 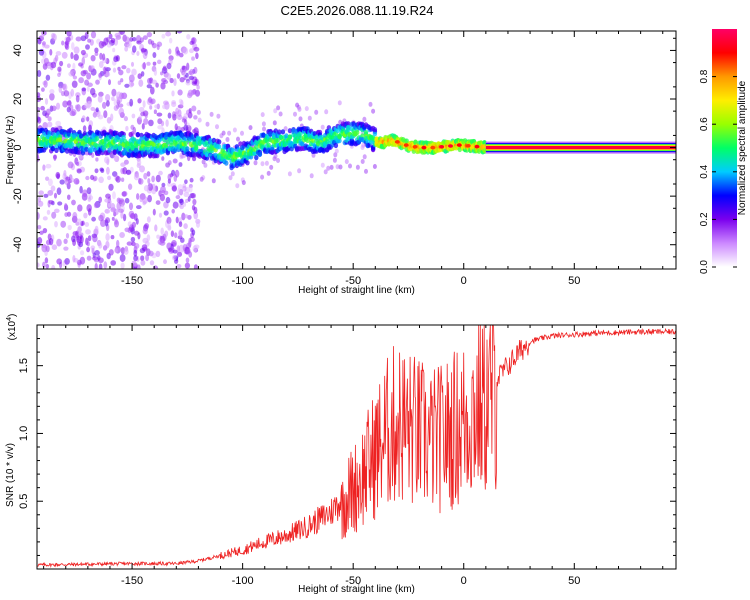 What do you see at coordinates (18, 245) in the screenshot?
I see `heatmap-y-tick-label: -40` at bounding box center [18, 245].